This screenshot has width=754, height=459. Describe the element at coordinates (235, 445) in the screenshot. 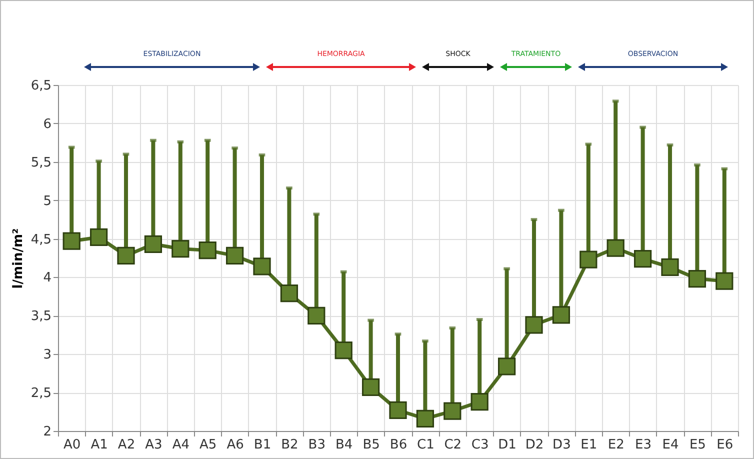

I see `x-tick-label: A6` at that location.